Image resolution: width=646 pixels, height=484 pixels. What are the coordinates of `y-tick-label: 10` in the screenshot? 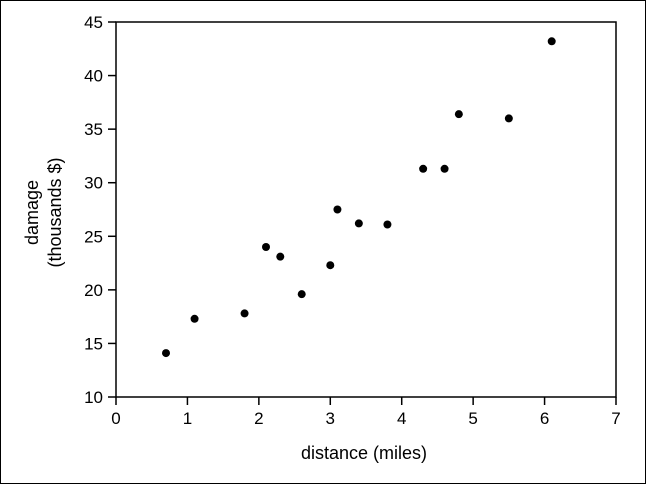 It's located at (93, 397).